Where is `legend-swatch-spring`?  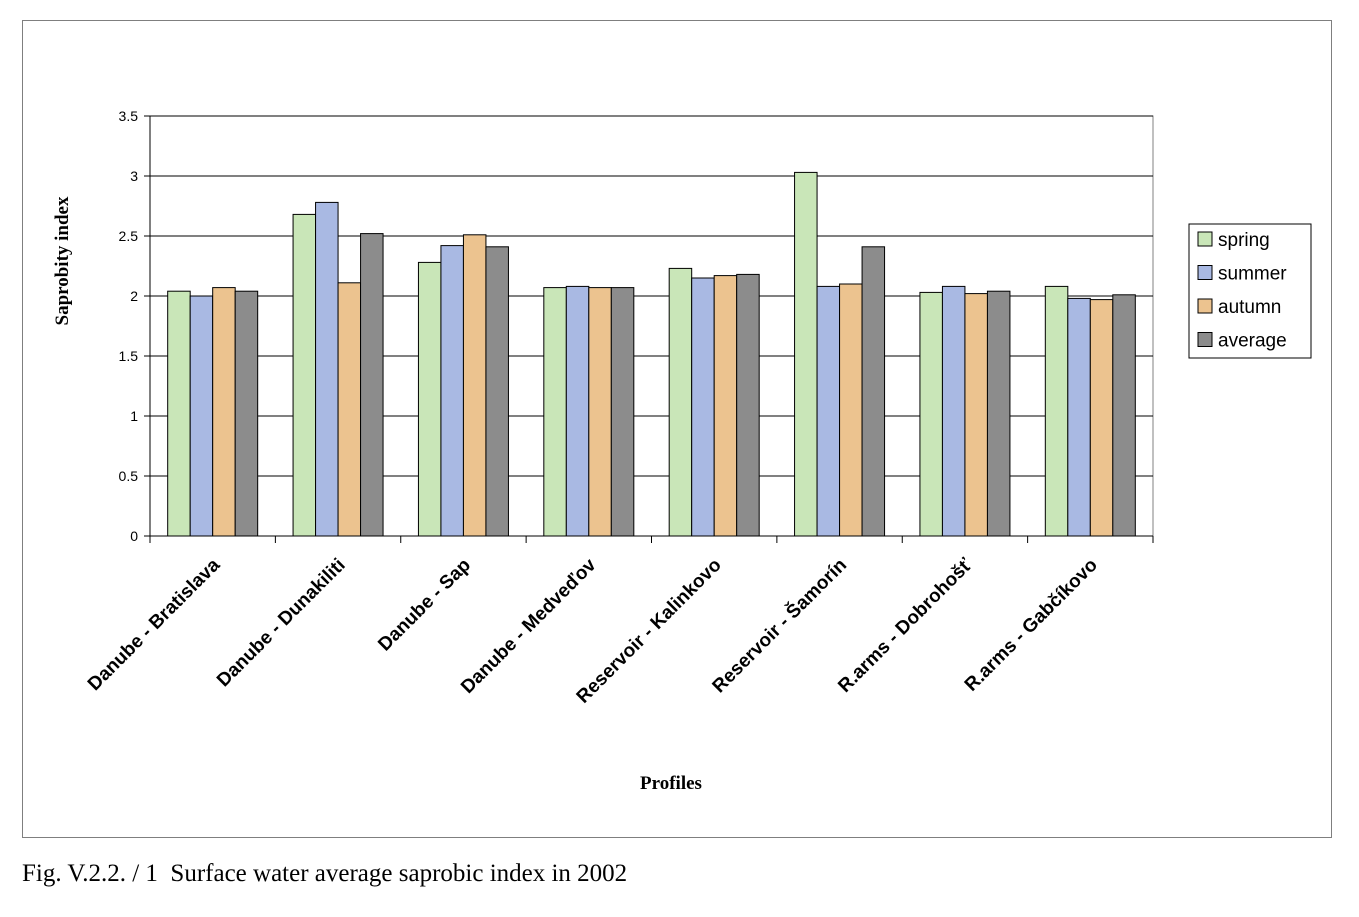 legend-swatch-spring is located at coordinates (1205, 239).